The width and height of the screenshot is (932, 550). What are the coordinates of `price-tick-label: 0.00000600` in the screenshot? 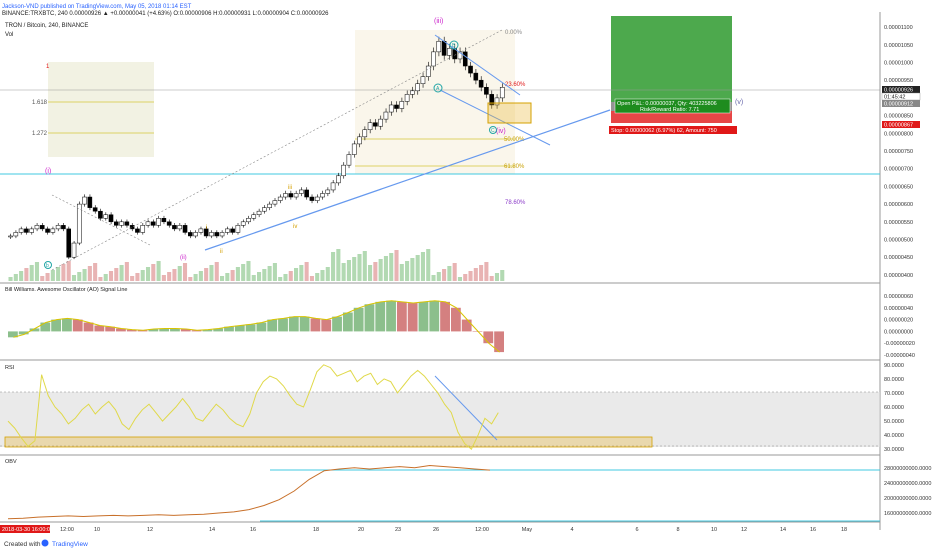 It's located at (898, 205).